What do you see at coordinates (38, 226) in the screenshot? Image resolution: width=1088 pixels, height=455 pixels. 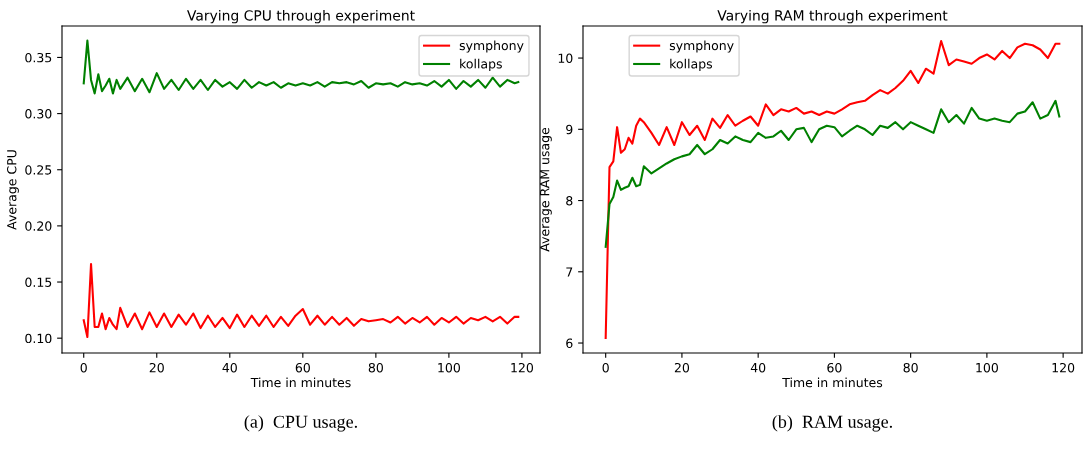 I see `y-tick-label: 0.20` at bounding box center [38, 226].